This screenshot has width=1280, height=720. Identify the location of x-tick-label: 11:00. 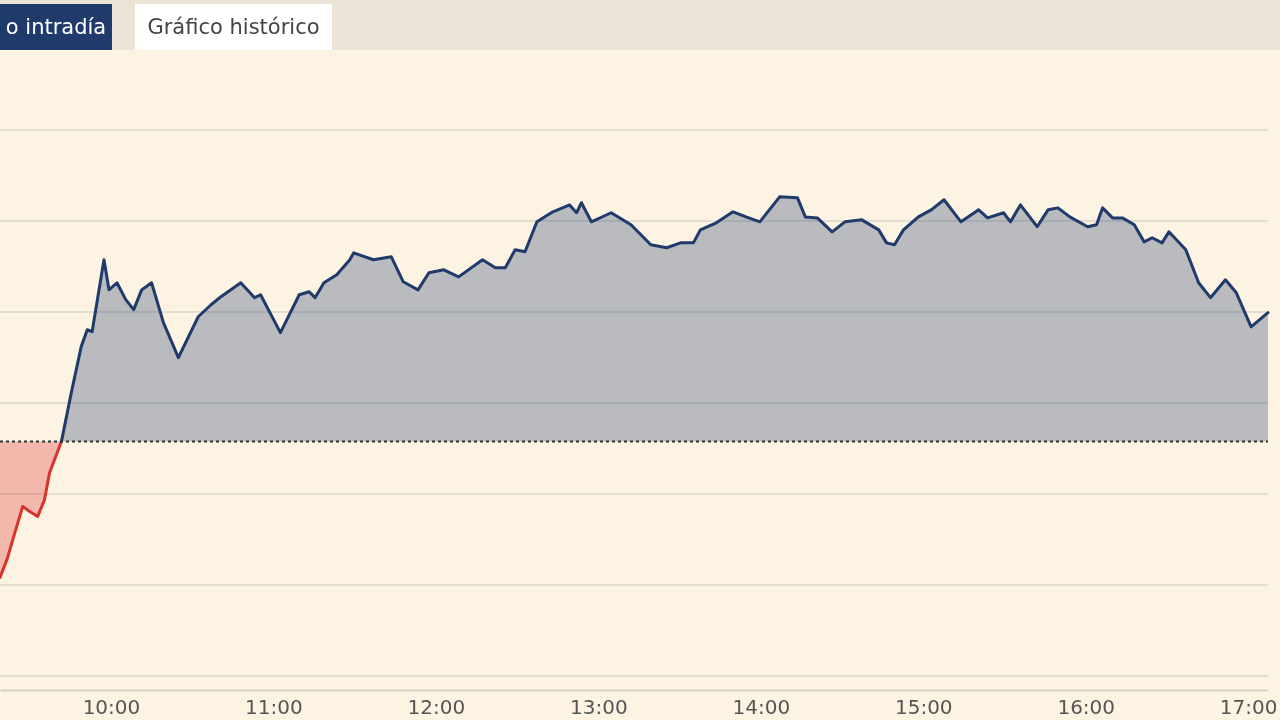
(274, 707).